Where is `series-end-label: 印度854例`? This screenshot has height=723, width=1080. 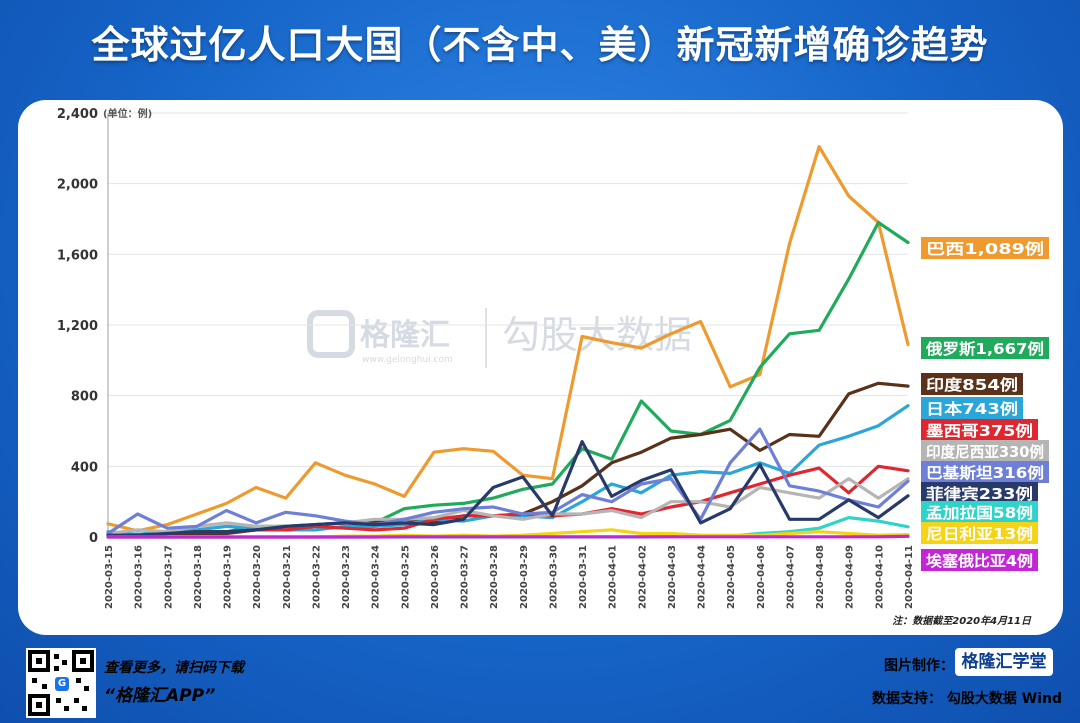
series-end-label: 印度854例 is located at coordinates (972, 385).